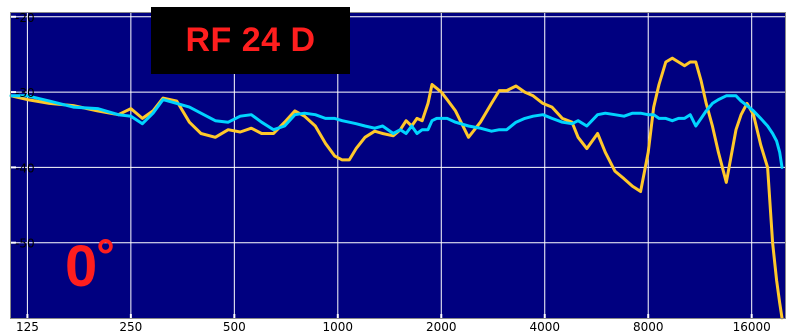 The height and width of the screenshot is (333, 791). I want to click on y-tick-label: -40, so click(25, 168).